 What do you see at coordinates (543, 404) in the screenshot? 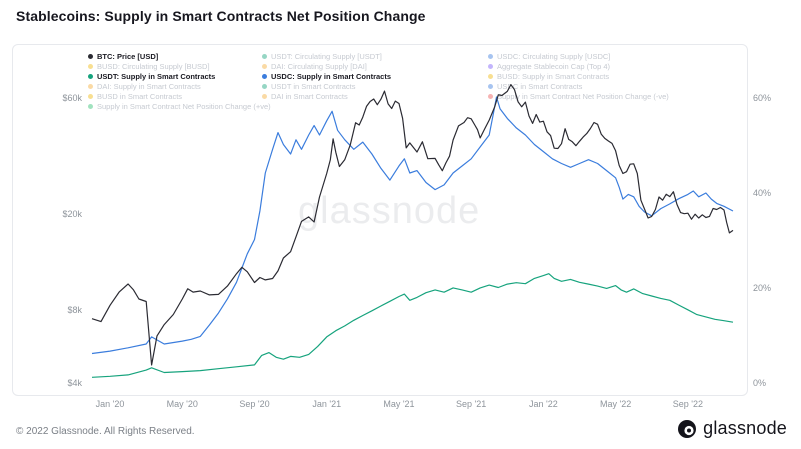
I see `x-axis-tick: Jan '22` at bounding box center [543, 404].